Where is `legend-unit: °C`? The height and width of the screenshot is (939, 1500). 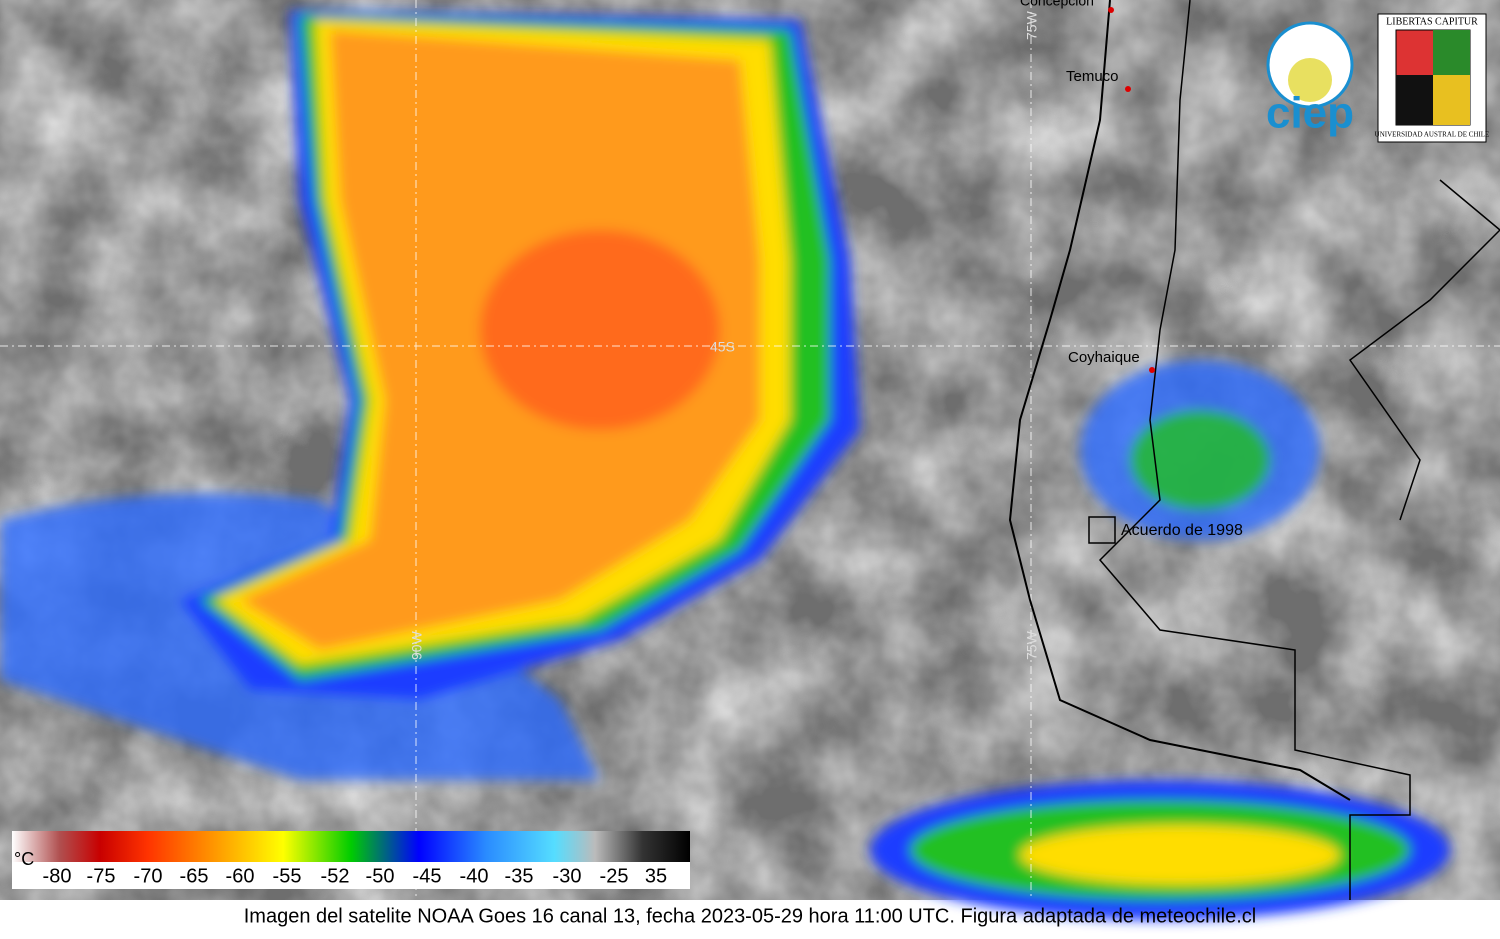 legend-unit: °C is located at coordinates (24, 859).